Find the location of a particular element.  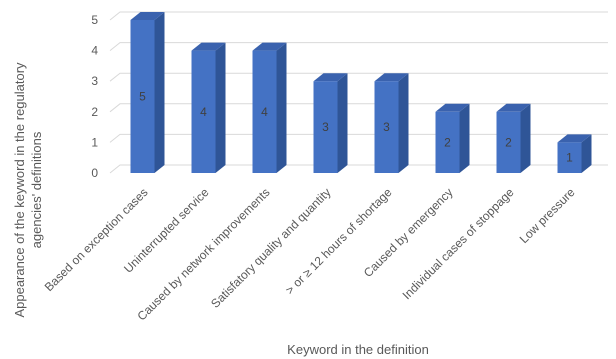

x-tick-label: Satisfatory quality and quantity is located at coordinates (270, 247).